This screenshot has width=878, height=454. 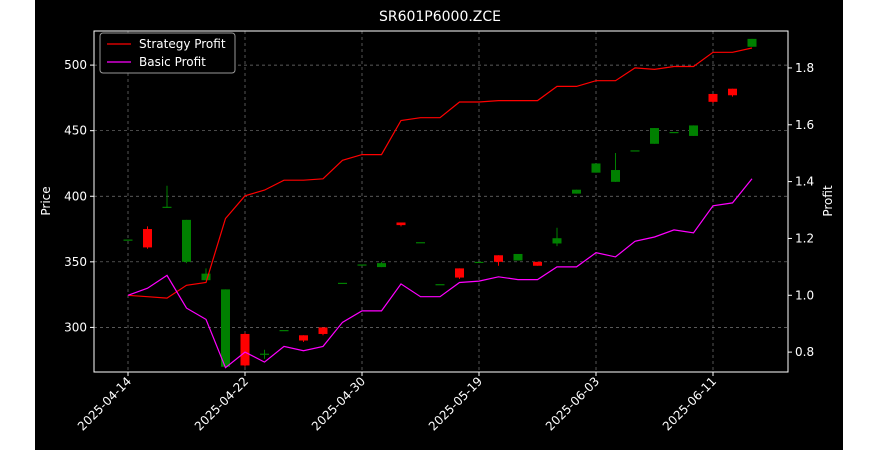 I want to click on left-y-ticks: 300 350 400 450 500, so click(x=79, y=196).